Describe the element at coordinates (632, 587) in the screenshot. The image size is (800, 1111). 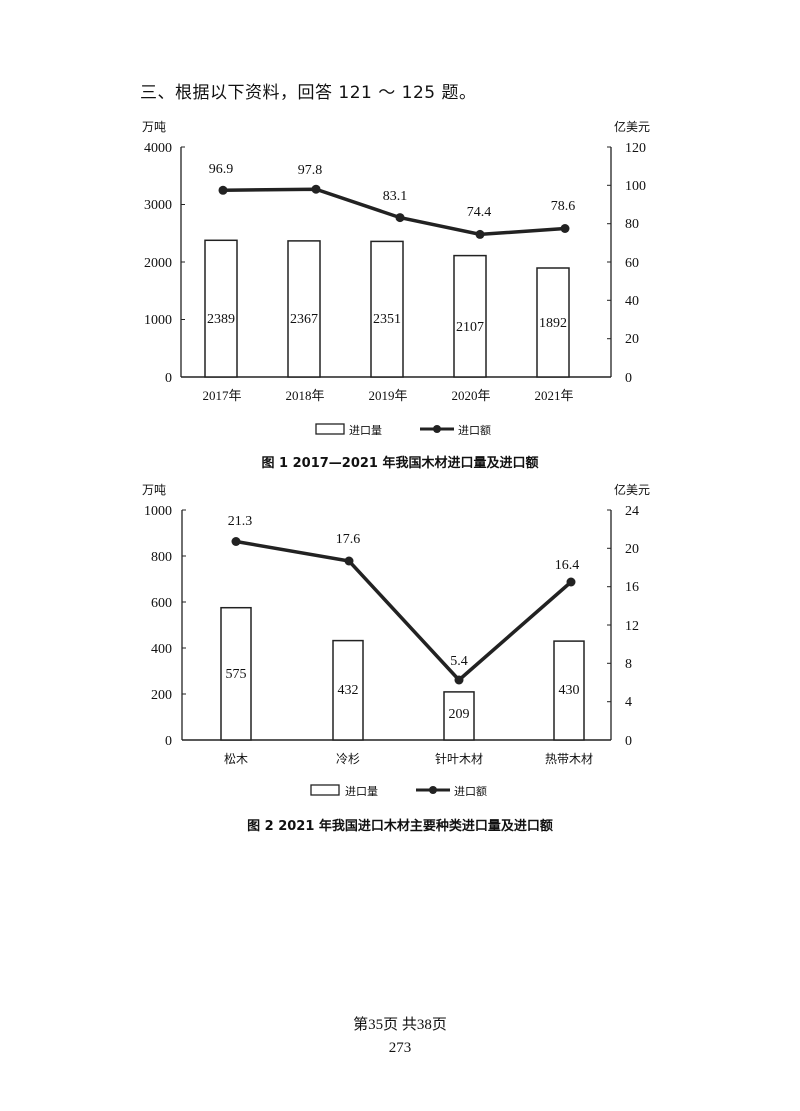
I see `svg-text: 16` at that location.